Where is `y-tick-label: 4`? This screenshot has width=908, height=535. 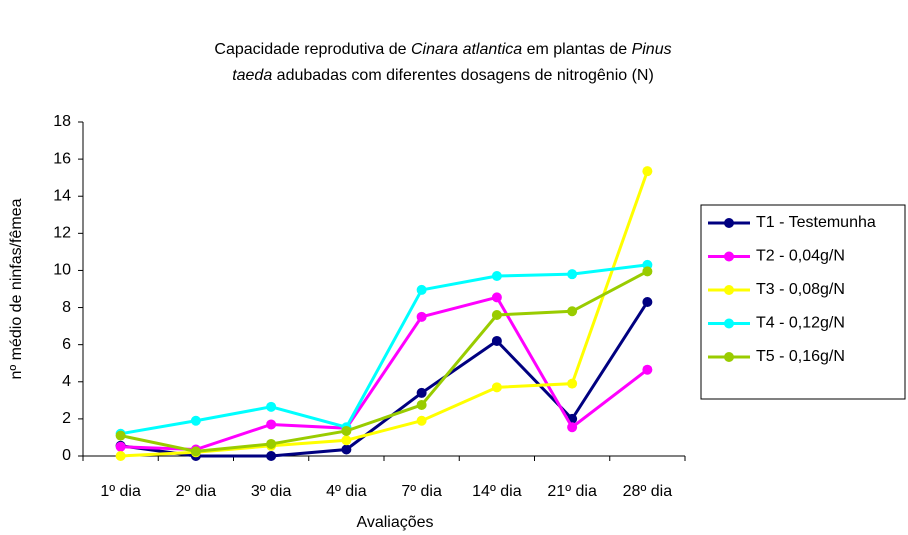 y-tick-label: 4 is located at coordinates (66, 381).